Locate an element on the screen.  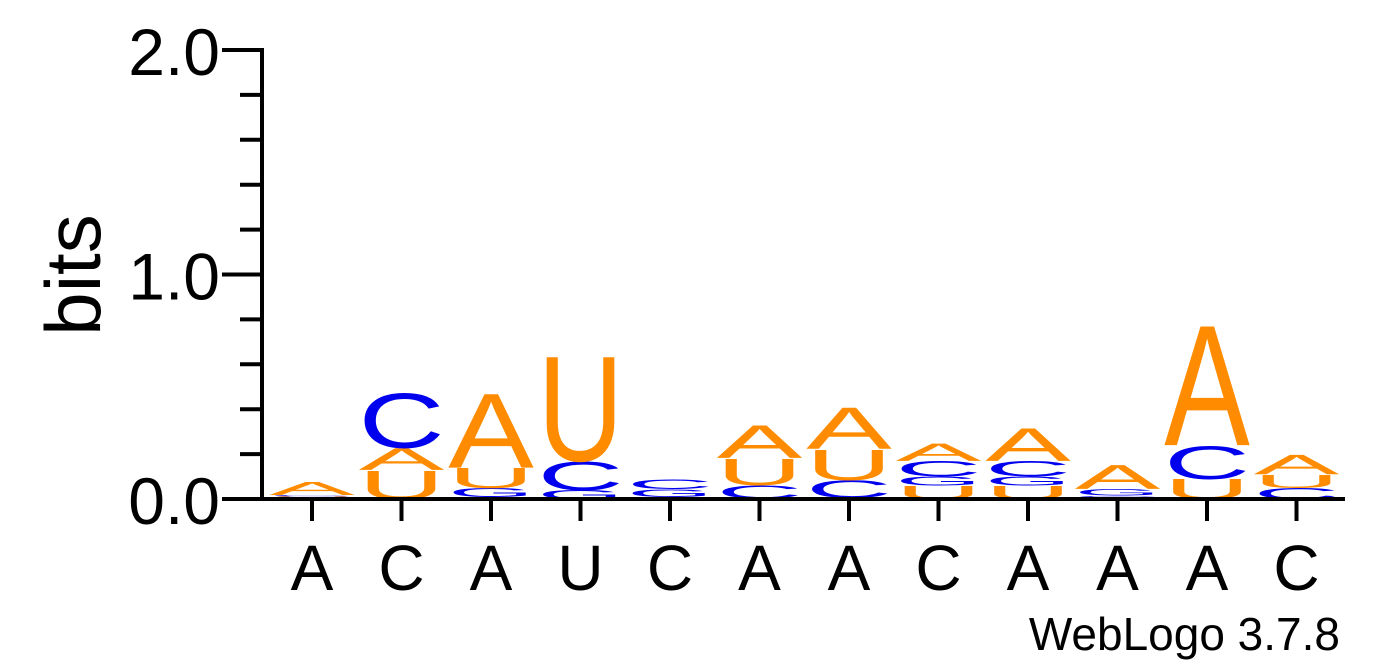
y-tick-label: 2.0 is located at coordinates (174, 52).